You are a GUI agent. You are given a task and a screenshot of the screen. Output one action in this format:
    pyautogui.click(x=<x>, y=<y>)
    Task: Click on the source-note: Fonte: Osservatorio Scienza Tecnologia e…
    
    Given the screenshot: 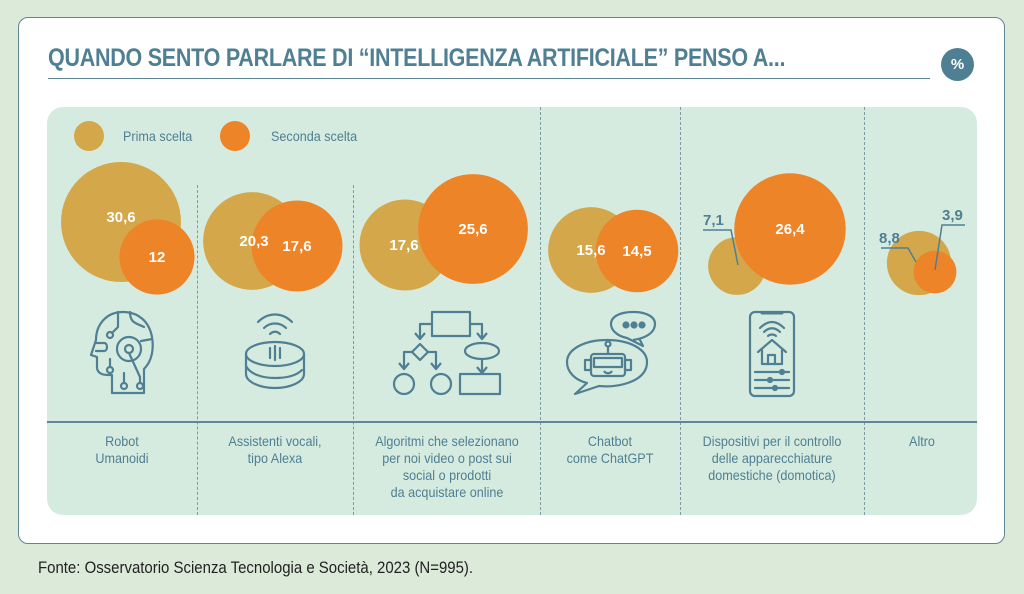 What is the action you would take?
    pyautogui.click(x=256, y=567)
    